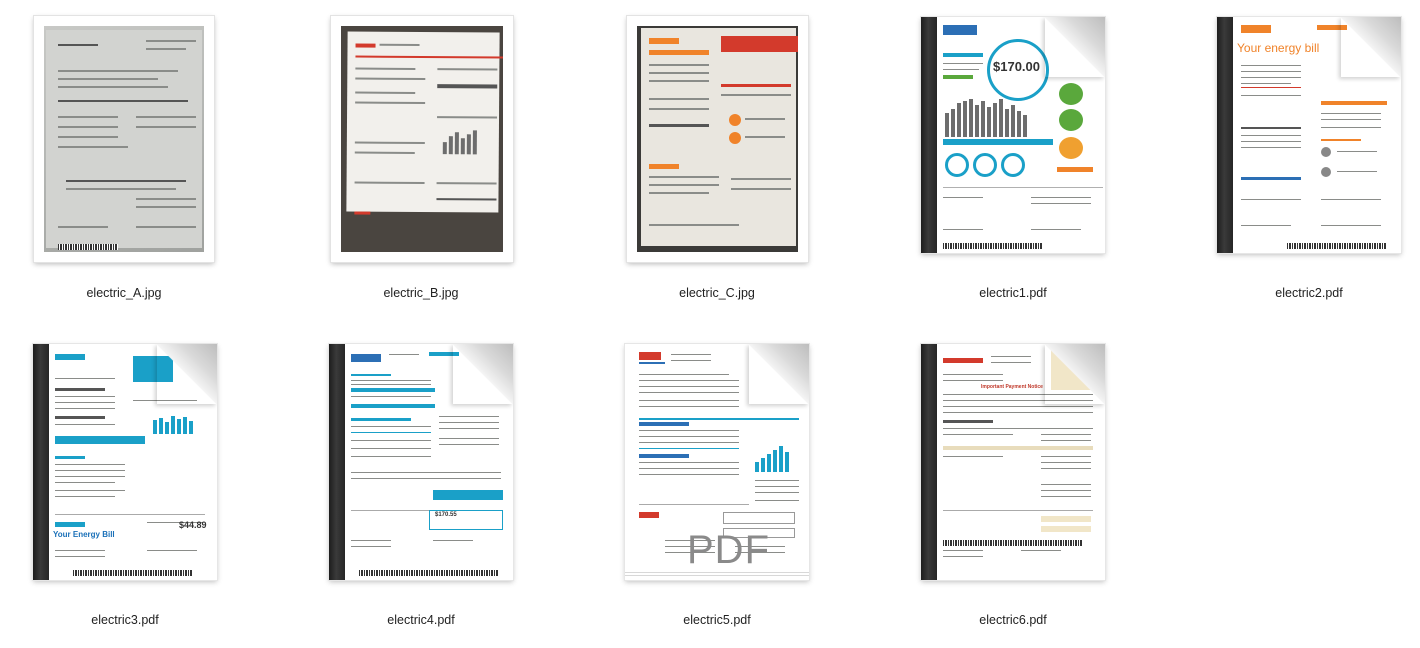 The width and height of the screenshot is (1420, 648). I want to click on amount-circle, so click(1018, 70).